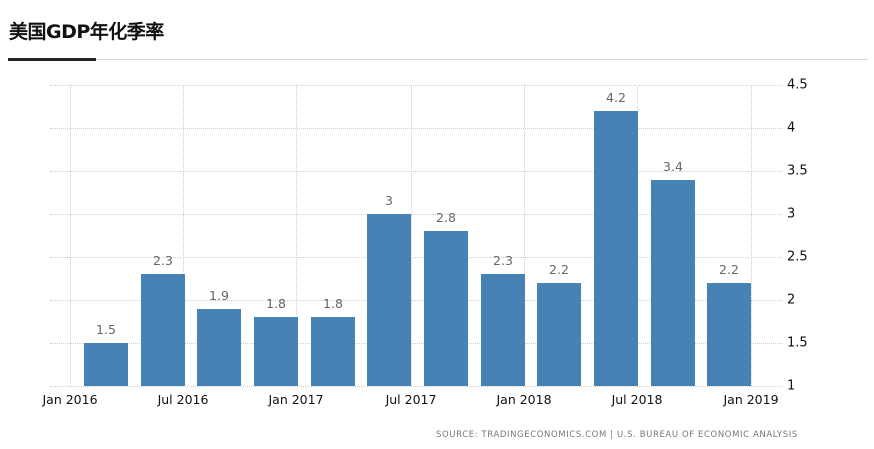  I want to click on x-axis-tick-label: Jul 2018, so click(637, 399).